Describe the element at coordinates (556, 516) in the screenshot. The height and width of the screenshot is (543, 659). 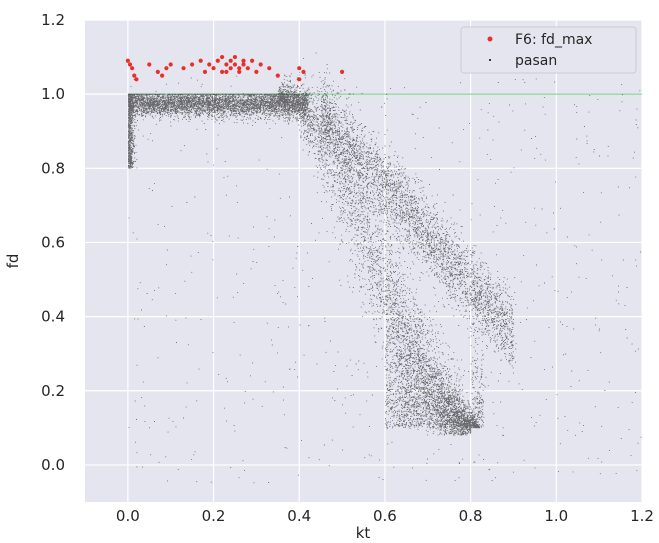
I see `x-tick-label: 1.0` at that location.